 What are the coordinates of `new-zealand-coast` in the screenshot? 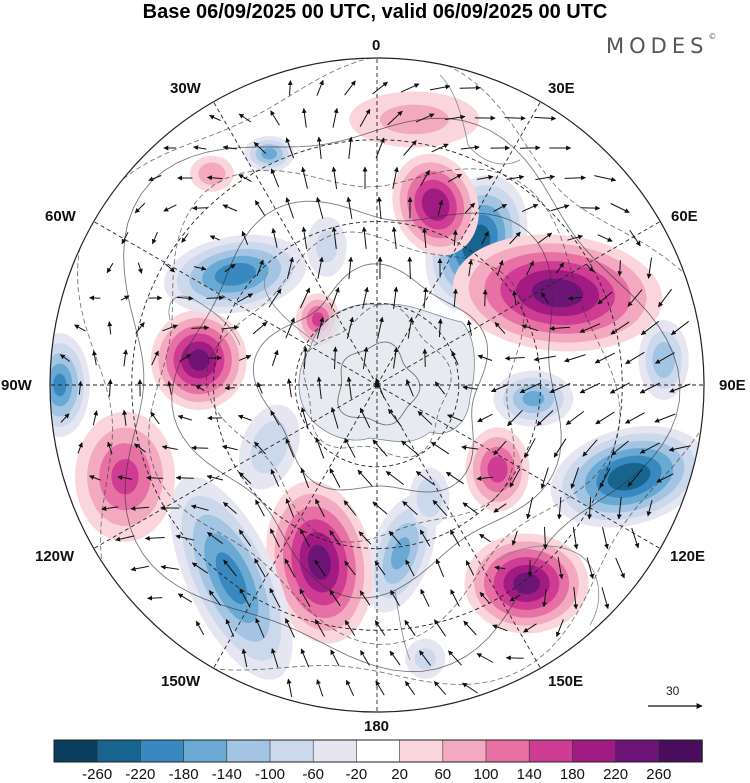 It's located at (402, 625).